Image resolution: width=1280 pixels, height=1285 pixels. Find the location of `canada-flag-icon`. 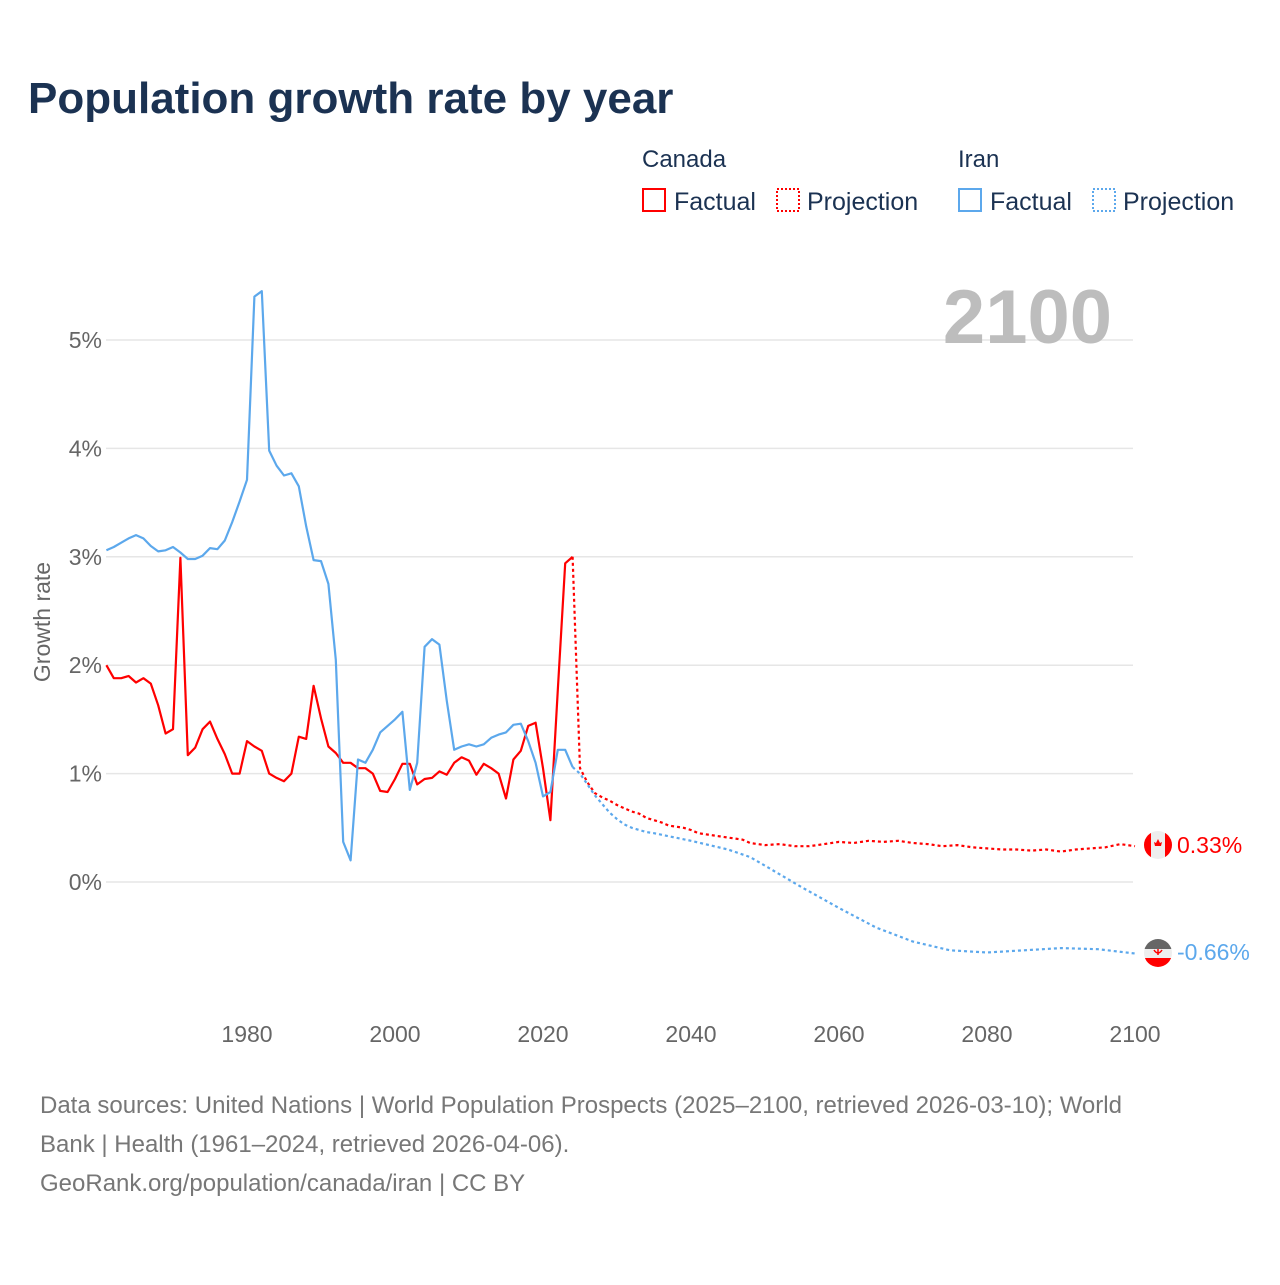

canada-flag-icon is located at coordinates (1158, 845).